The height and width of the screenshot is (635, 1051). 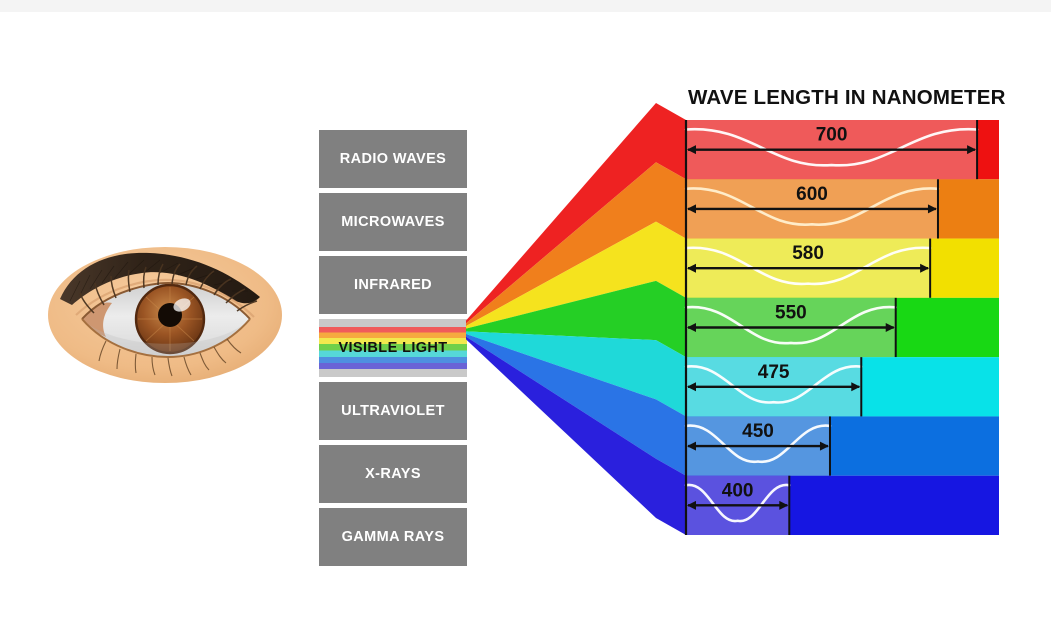 I want to click on top-strip, so click(x=525, y=6).